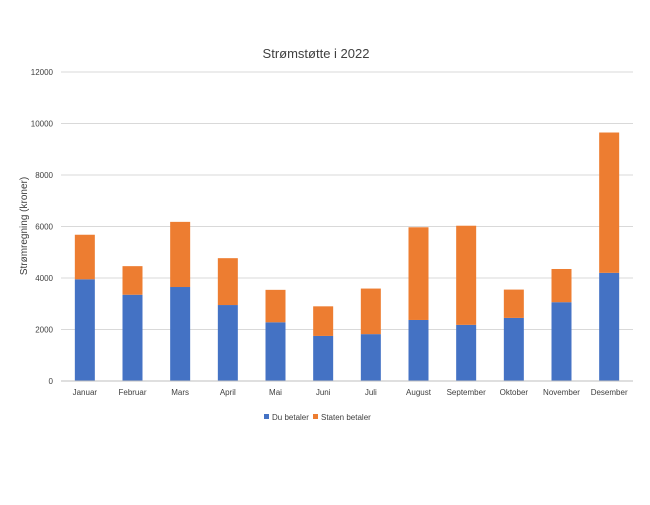 The height and width of the screenshot is (505, 650). I want to click on chart-title: Strømstøtte i 2022, so click(316, 53).